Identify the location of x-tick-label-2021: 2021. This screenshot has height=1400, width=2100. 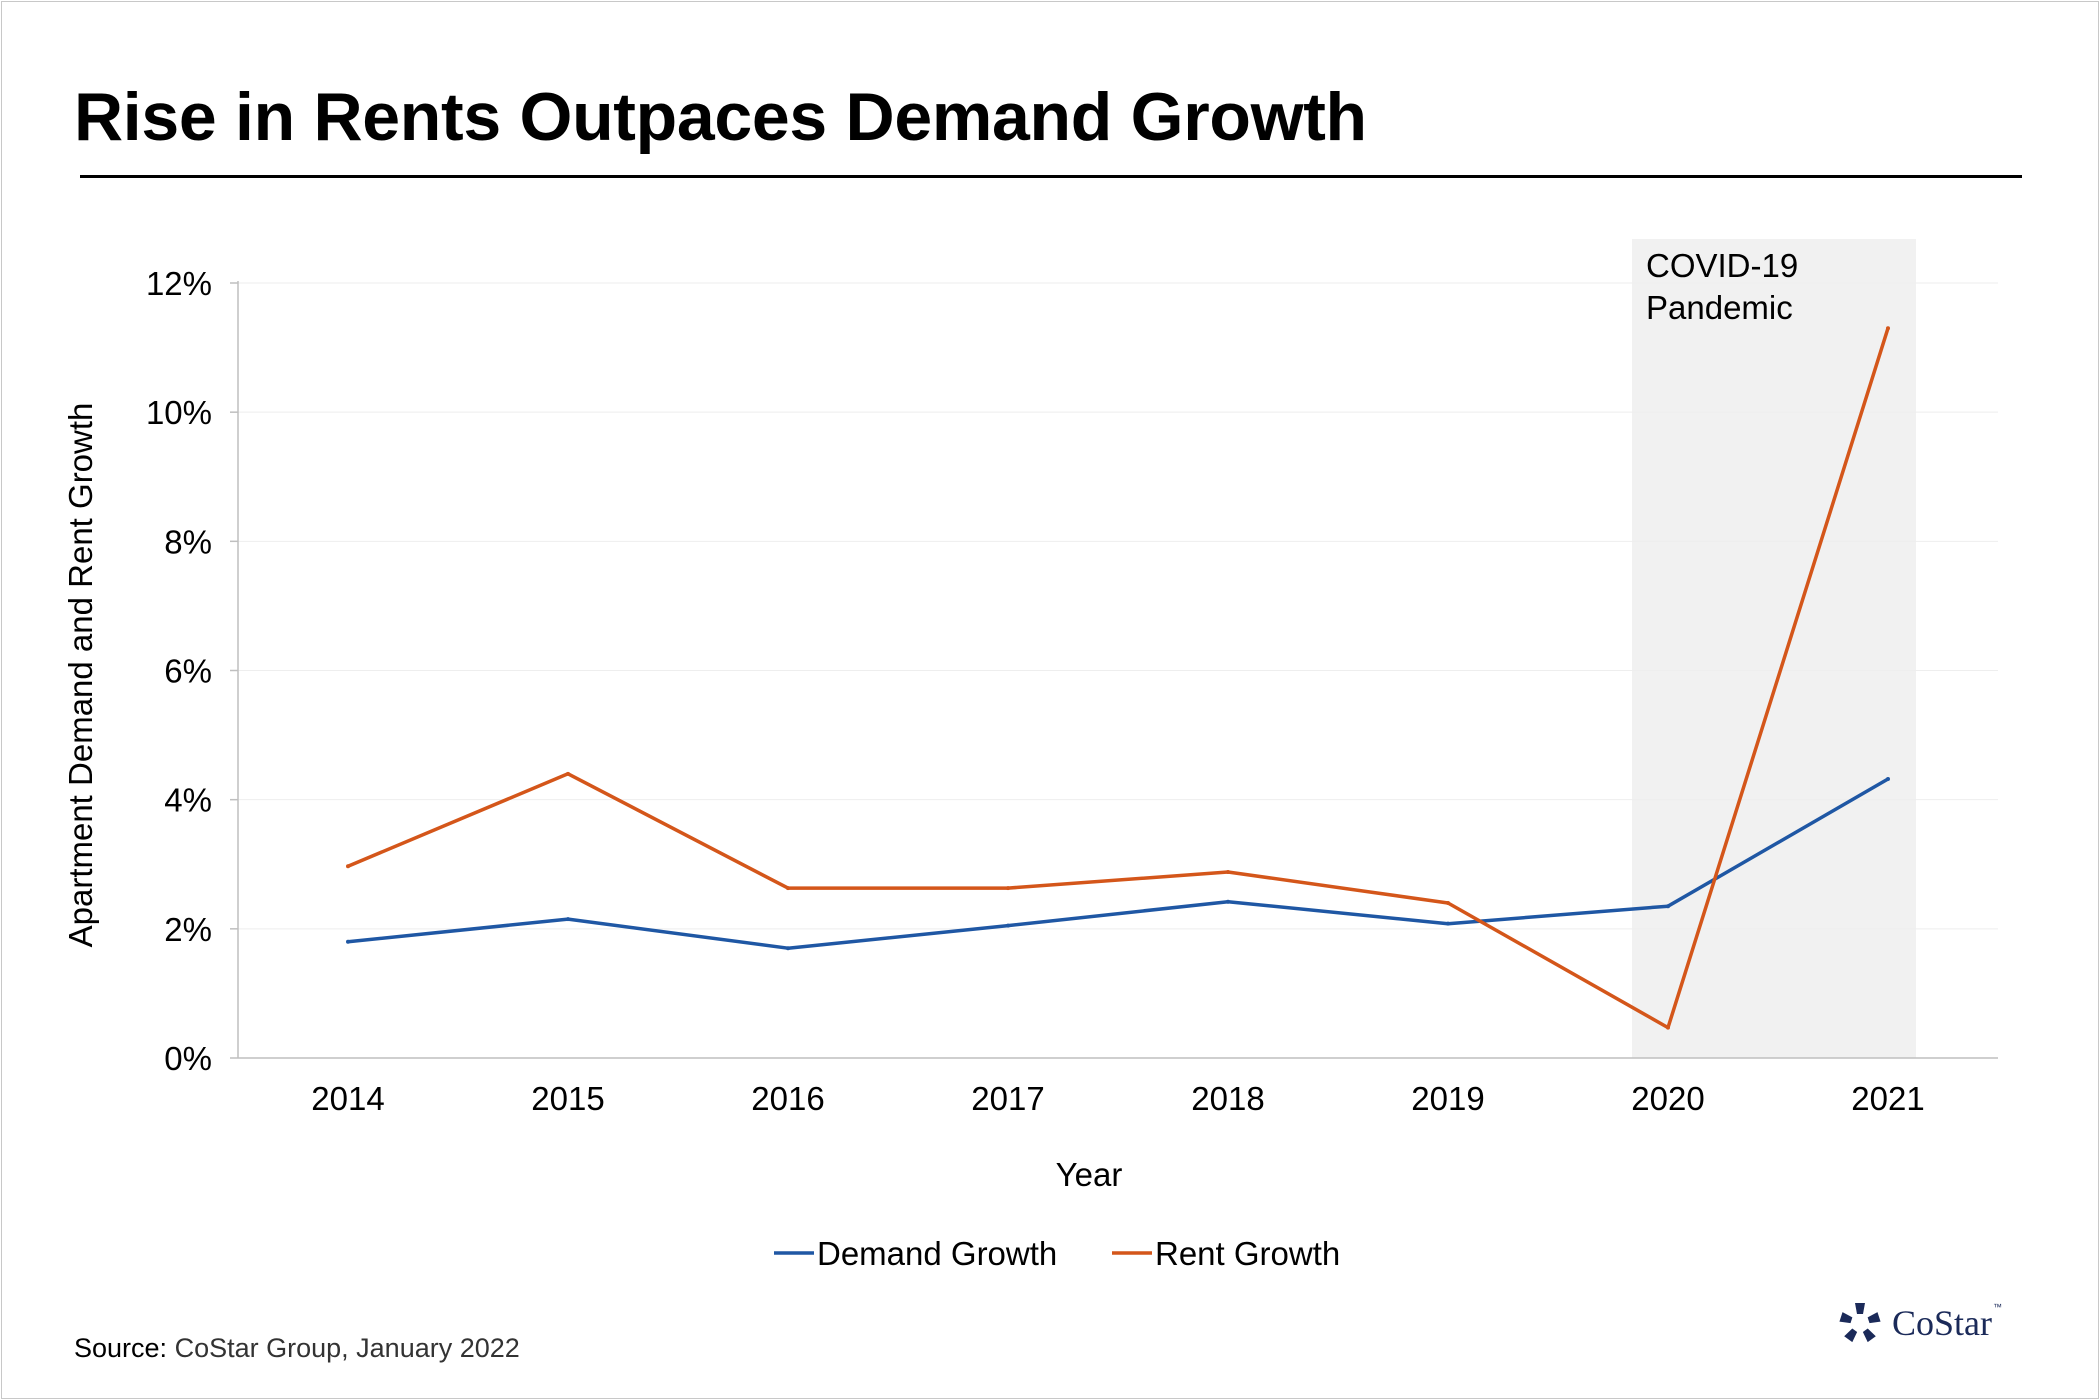
(1887, 1098).